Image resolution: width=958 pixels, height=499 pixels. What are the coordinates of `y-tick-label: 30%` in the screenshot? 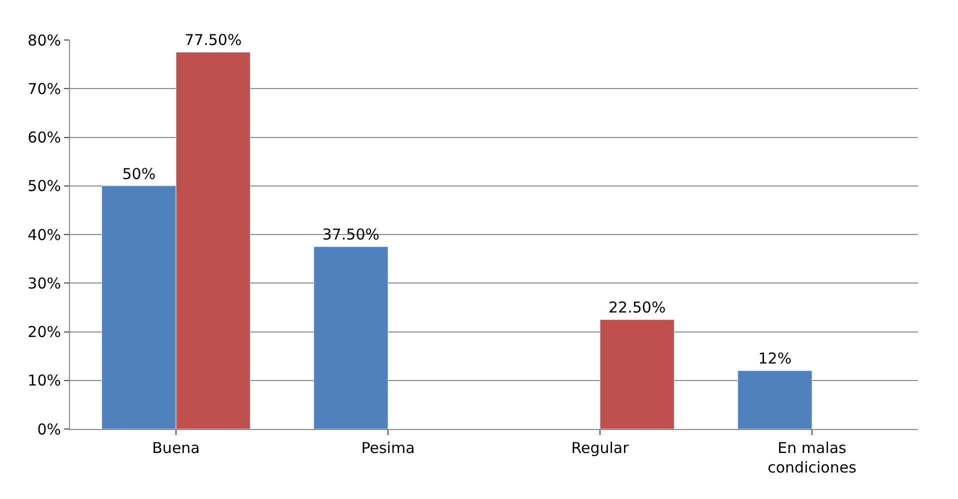 It's located at (44, 283).